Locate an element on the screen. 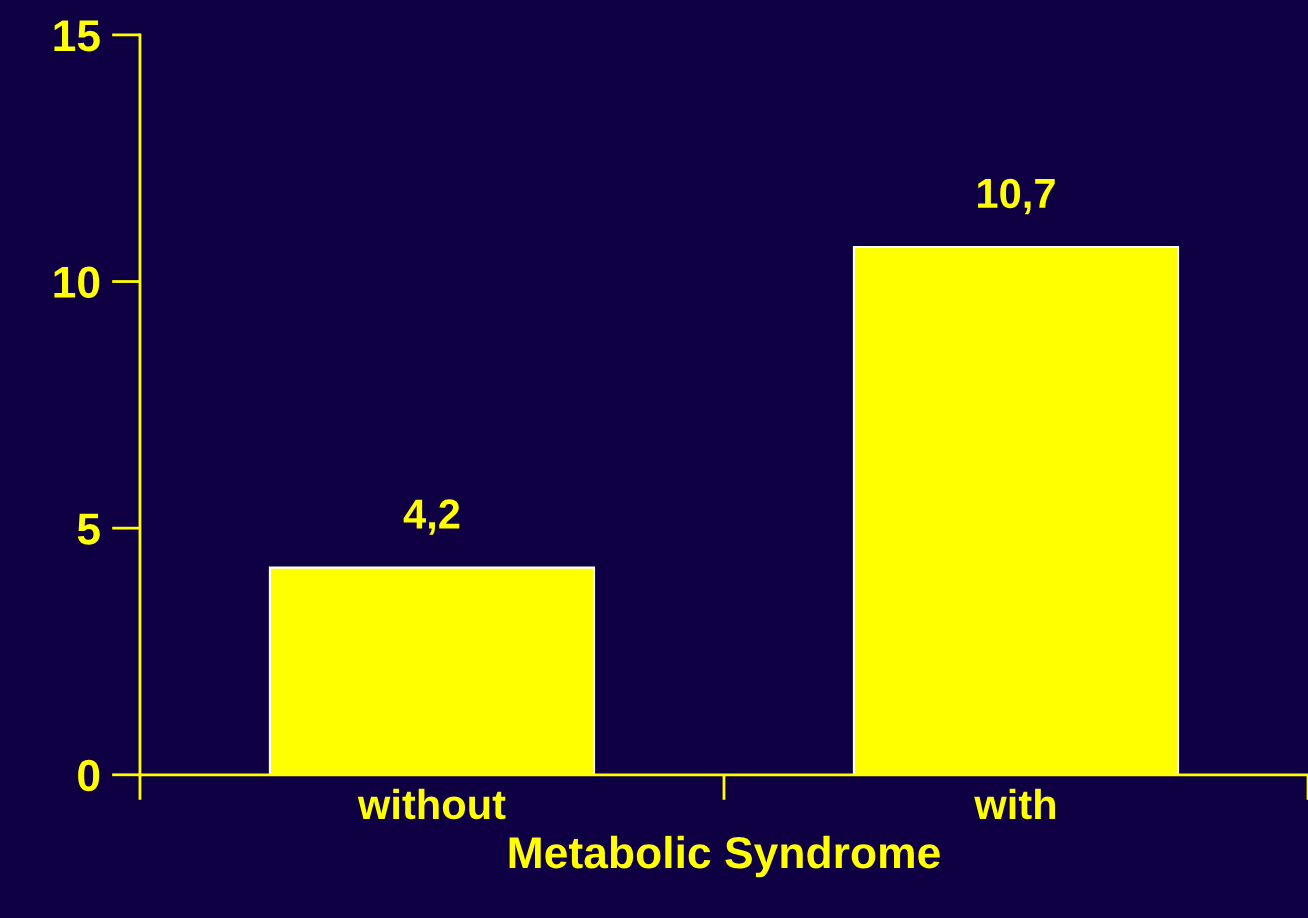  x-axis-title: Metabolic Syndrome is located at coordinates (724, 856).